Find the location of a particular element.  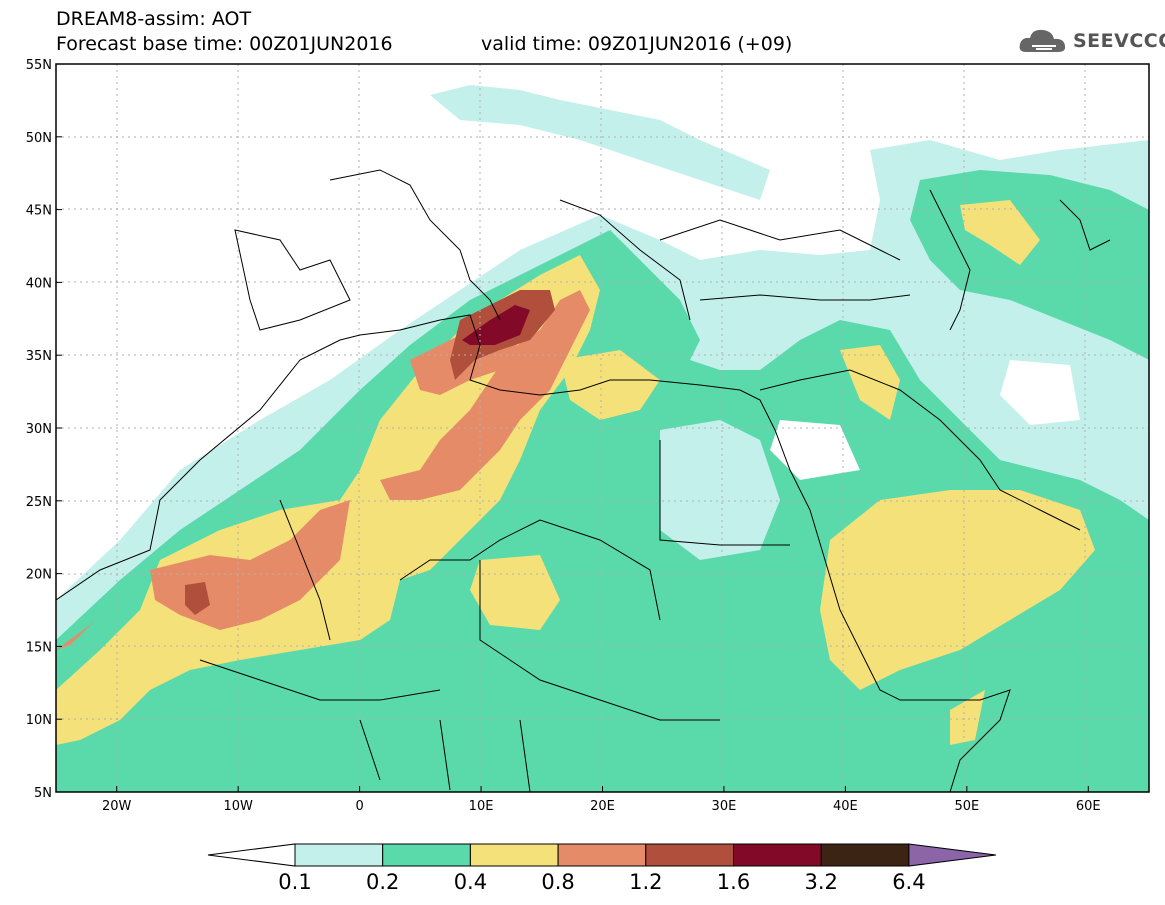

lat-label: 20N is located at coordinates (39, 575).